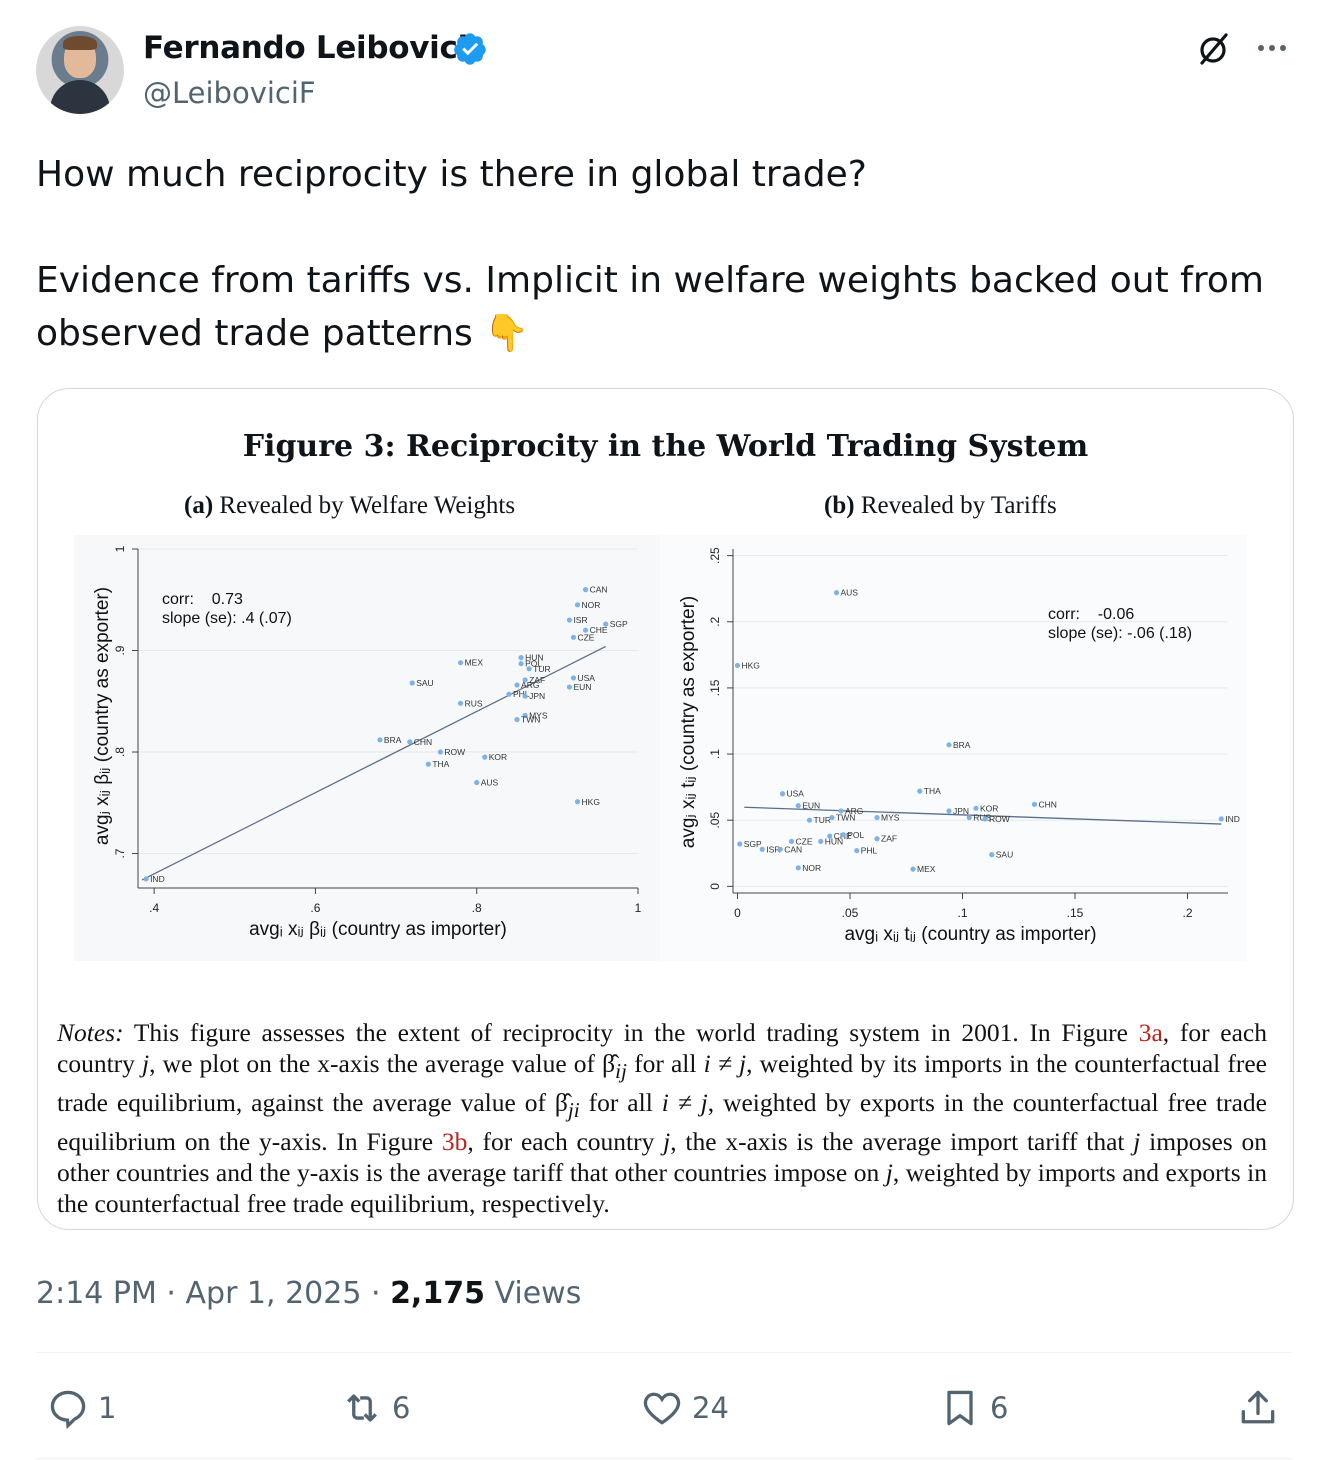 The image size is (1328, 1460). I want to click on tweet-meta: 2:14 PM · Apr 1, 2025 · 2,175 Views, so click(309, 1293).